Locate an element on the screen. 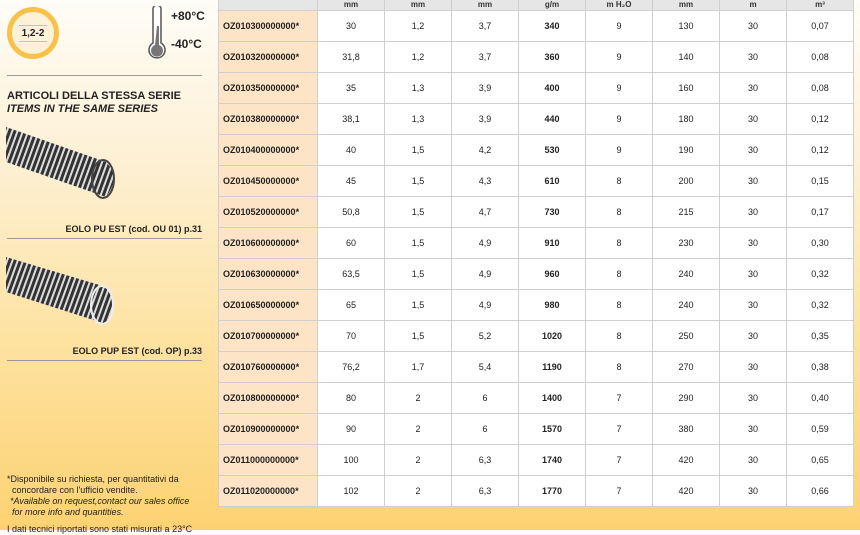 Image resolution: width=860 pixels, height=535 pixels. cell: 0,12 is located at coordinates (820, 150).